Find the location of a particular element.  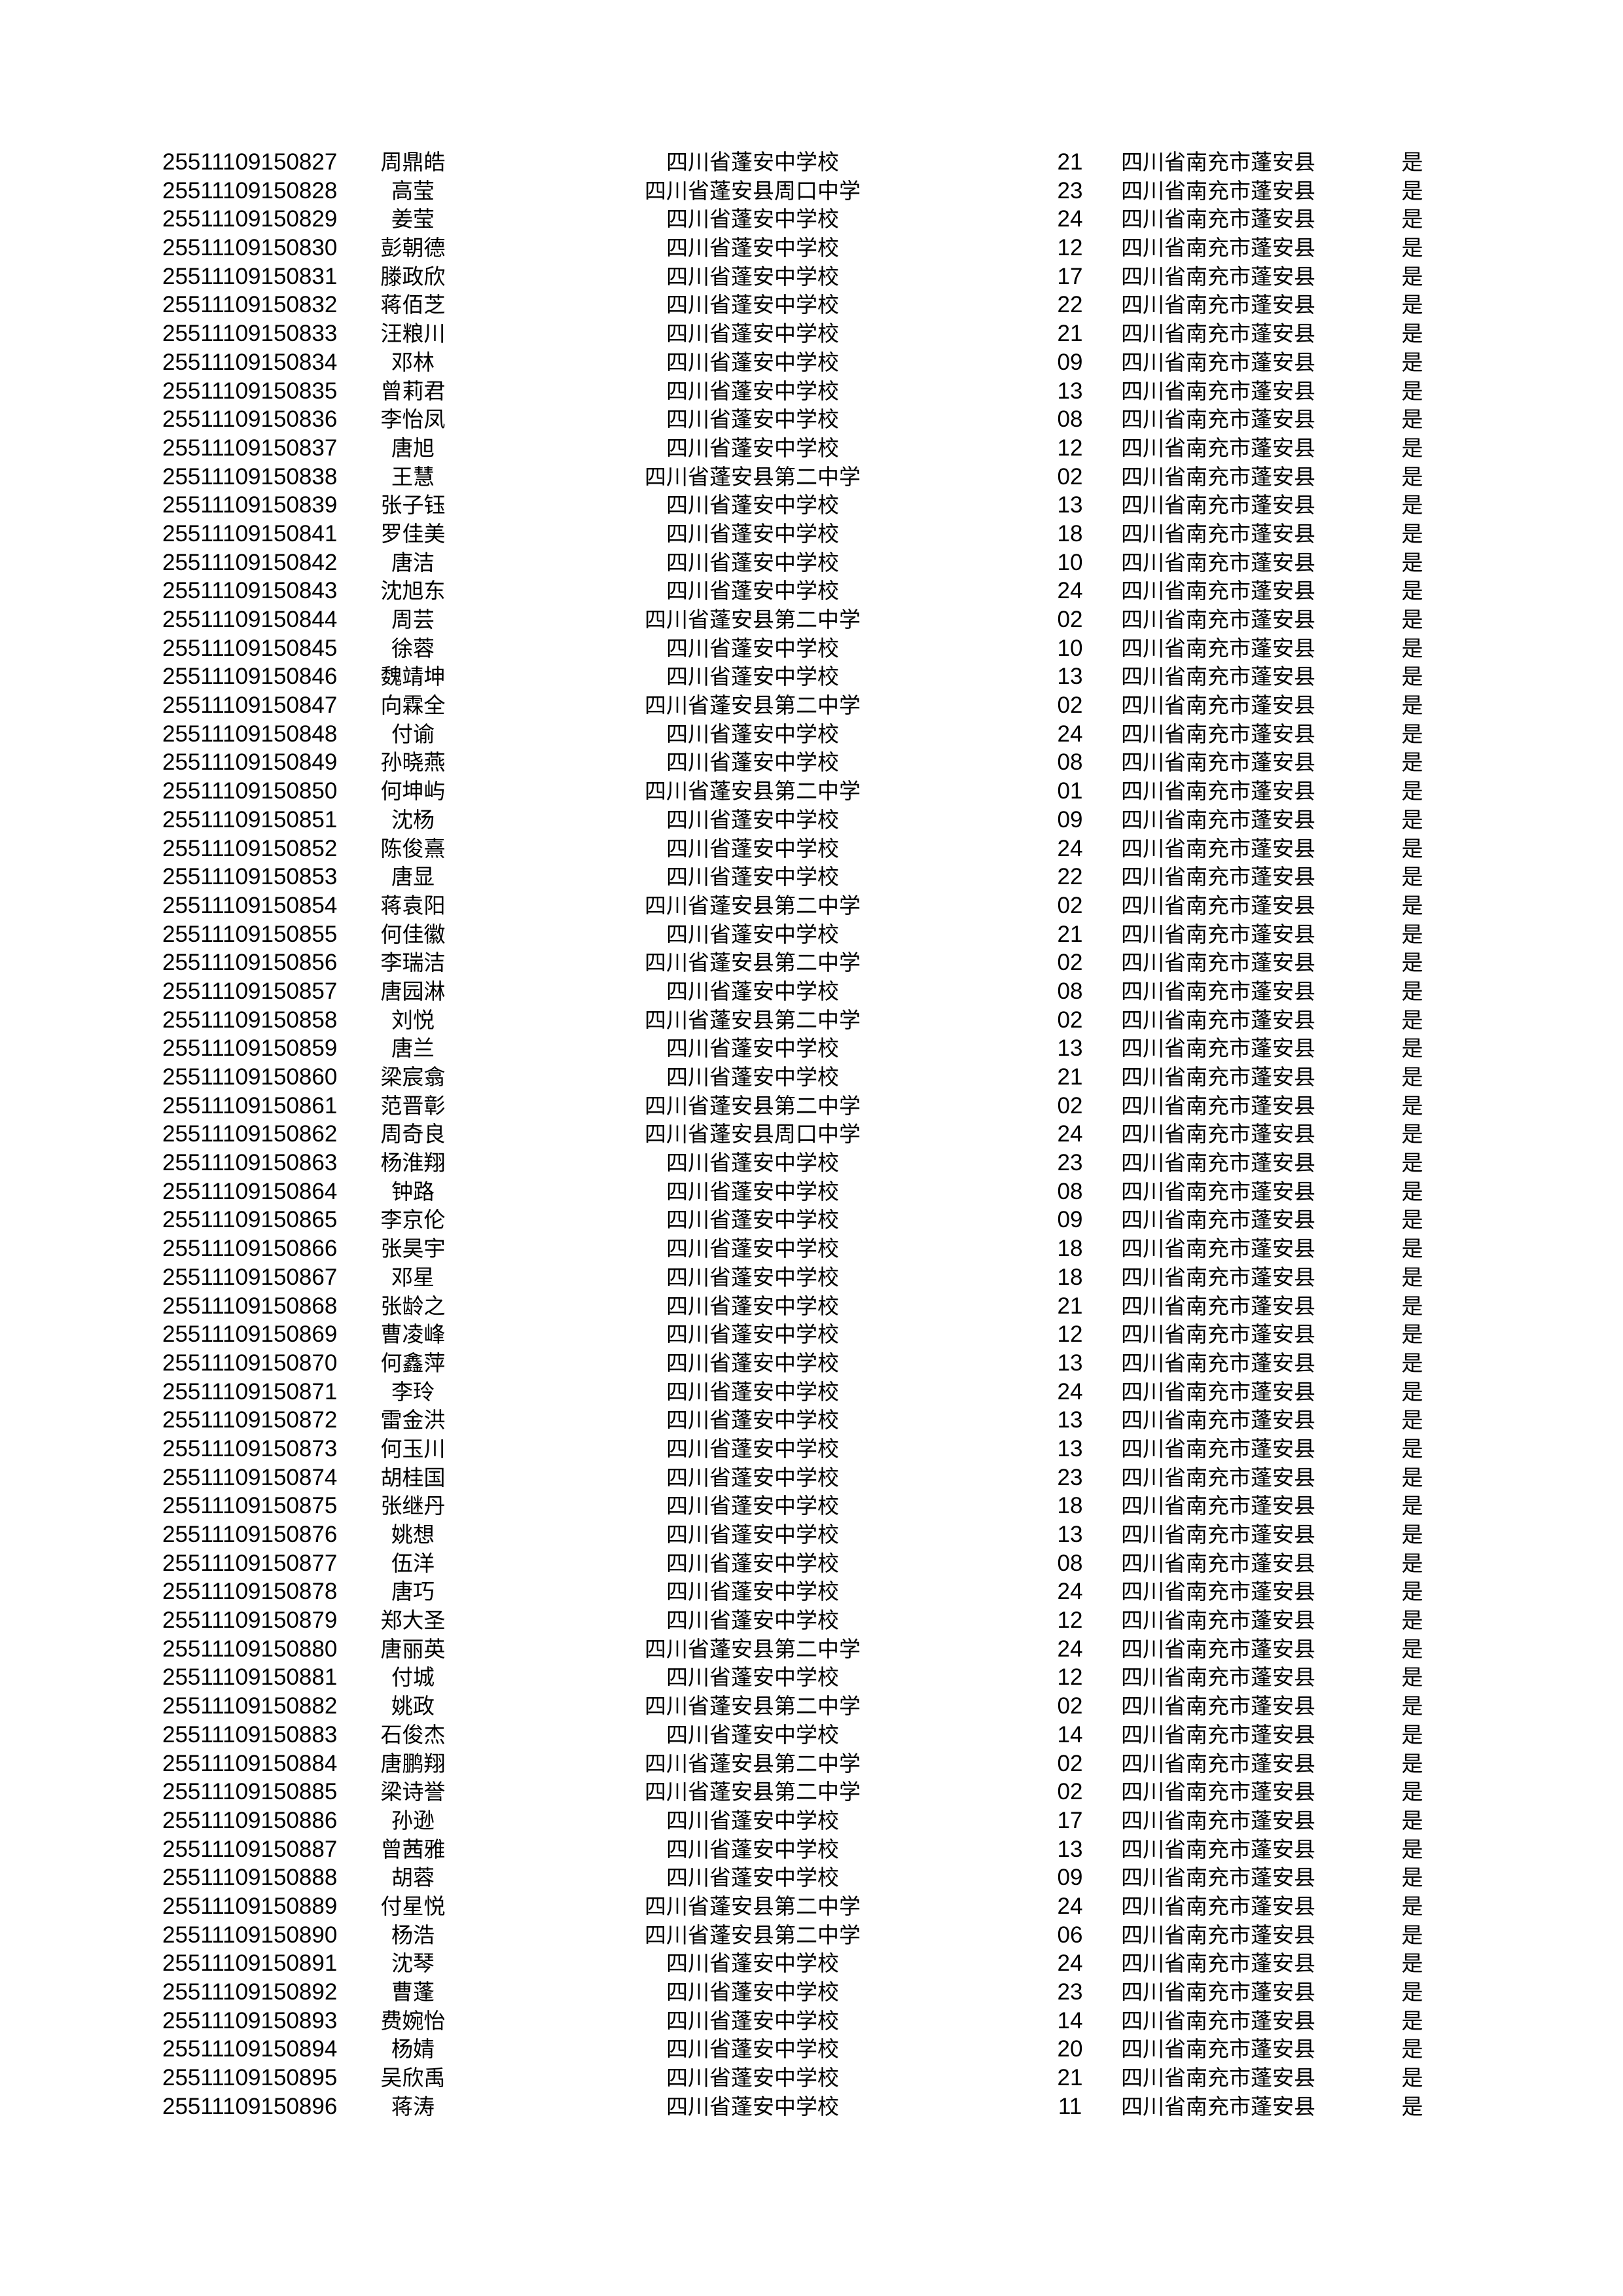

id-cell: 25511109150861 is located at coordinates (250, 1105).